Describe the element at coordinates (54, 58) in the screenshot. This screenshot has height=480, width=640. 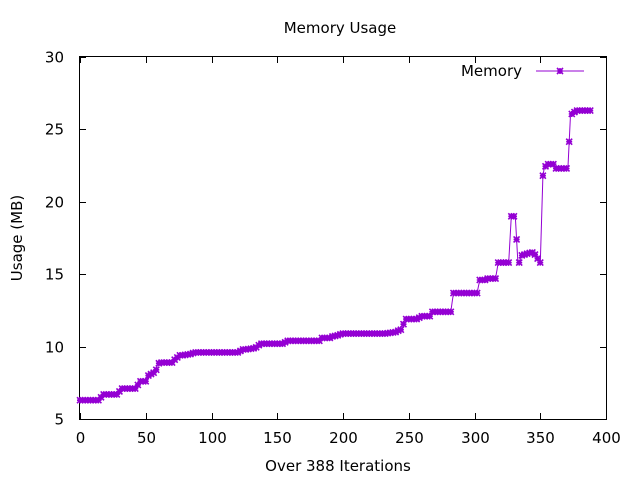
I see `y-tick-label-5: 30` at that location.